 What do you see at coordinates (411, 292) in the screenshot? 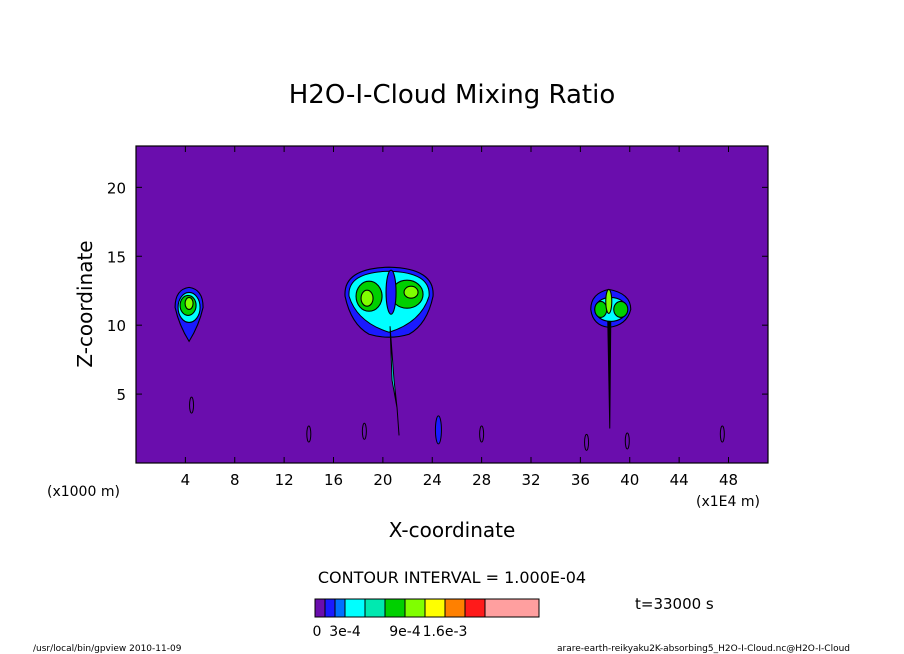
I see `center-cloud-core-right` at bounding box center [411, 292].